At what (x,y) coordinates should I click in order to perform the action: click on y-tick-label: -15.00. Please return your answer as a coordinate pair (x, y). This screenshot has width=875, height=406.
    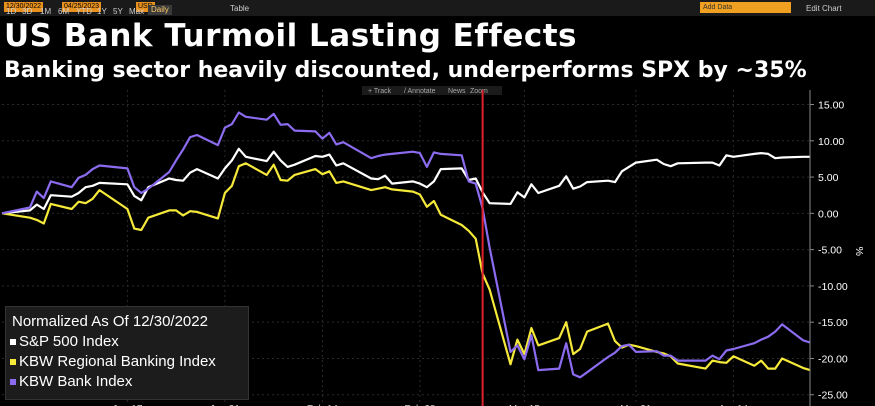
    Looking at the image, I should click on (833, 323).